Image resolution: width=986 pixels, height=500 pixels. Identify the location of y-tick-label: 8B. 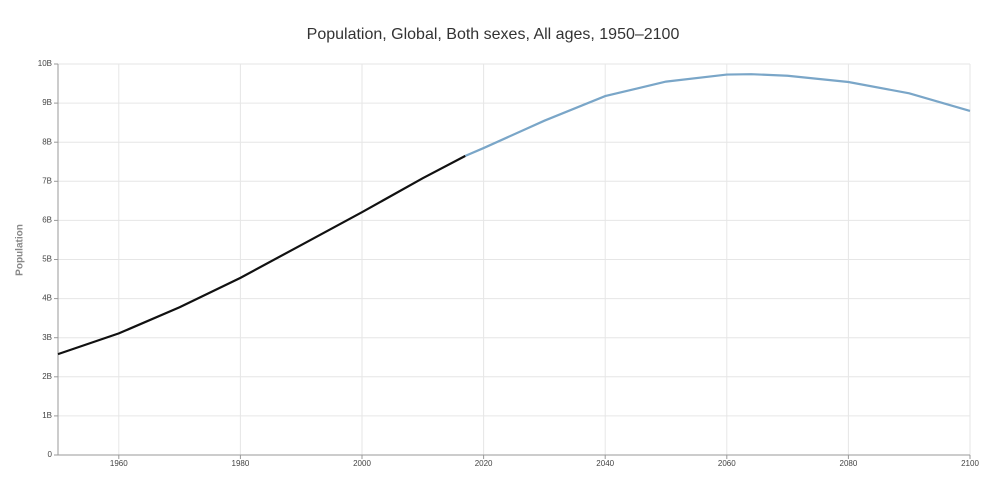
(47, 141).